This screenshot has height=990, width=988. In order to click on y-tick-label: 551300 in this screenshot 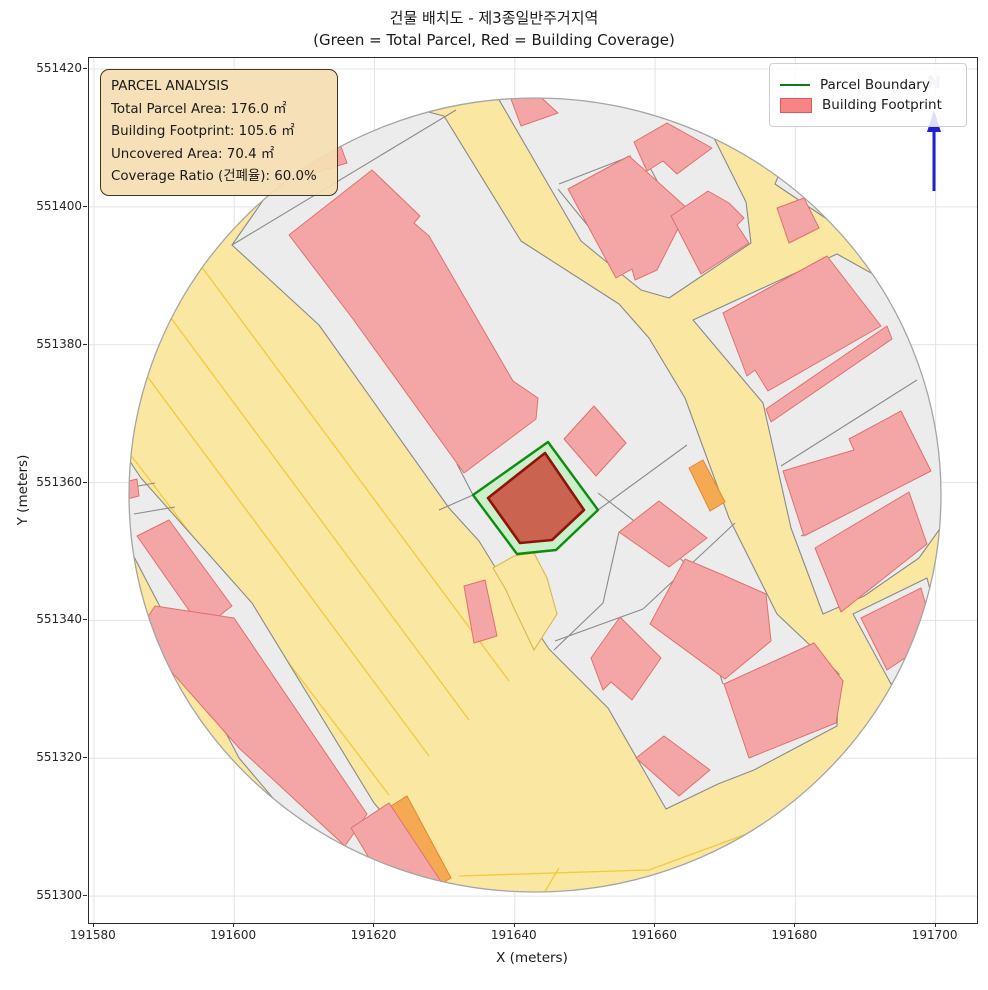, I will do `click(59, 895)`.